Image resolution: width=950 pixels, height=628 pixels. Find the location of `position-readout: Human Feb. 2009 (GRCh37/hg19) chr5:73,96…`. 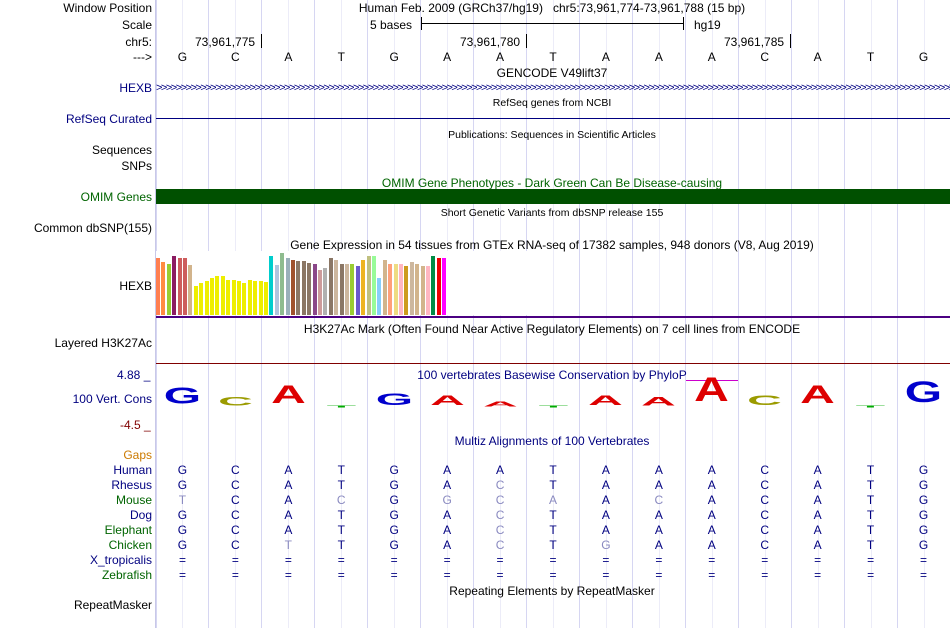

position-readout: Human Feb. 2009 (GRCh37/hg19) chr5:73,96… is located at coordinates (552, 8).